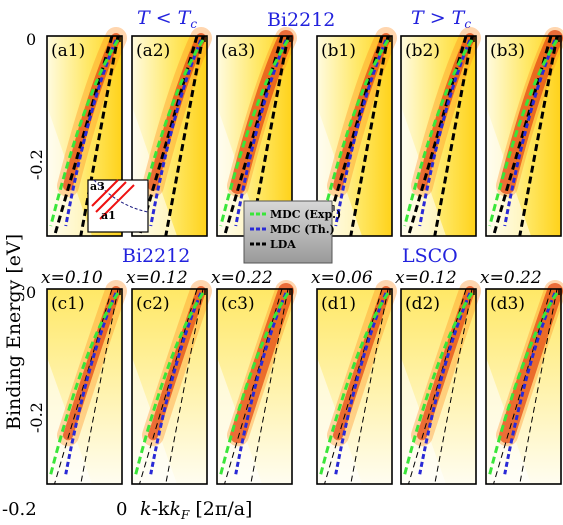 This screenshot has width=563, height=525. What do you see at coordinates (36, 164) in the screenshot?
I see `ytick-top-02: -0.2` at bounding box center [36, 164].